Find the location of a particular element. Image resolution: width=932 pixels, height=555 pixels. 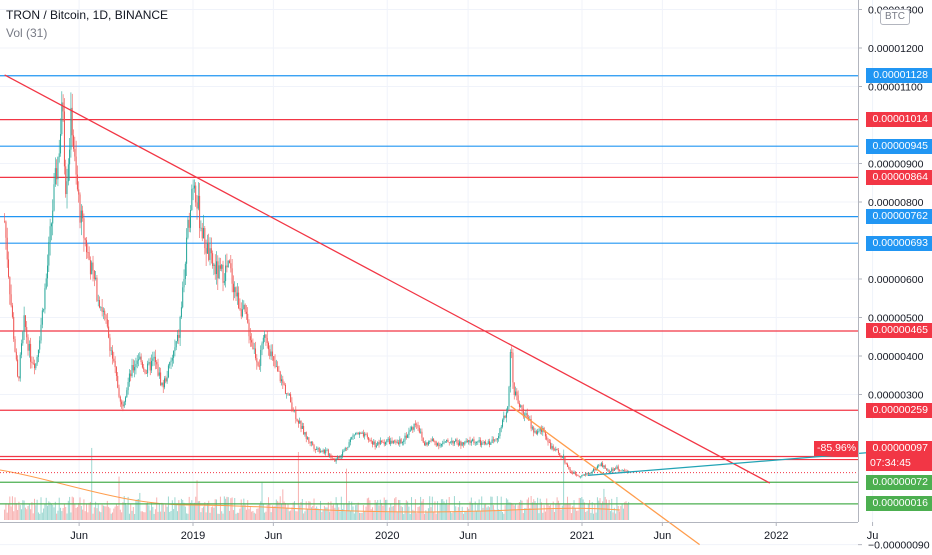

currency-unit-button: BTC is located at coordinates (895, 17).